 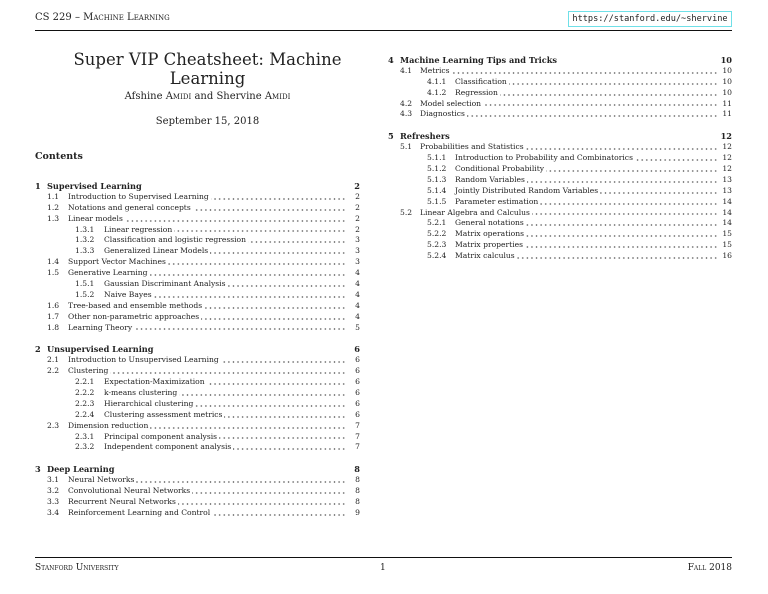 I want to click on toc-entry-title: Introduction to Supervised Learning, so click(x=139, y=197).